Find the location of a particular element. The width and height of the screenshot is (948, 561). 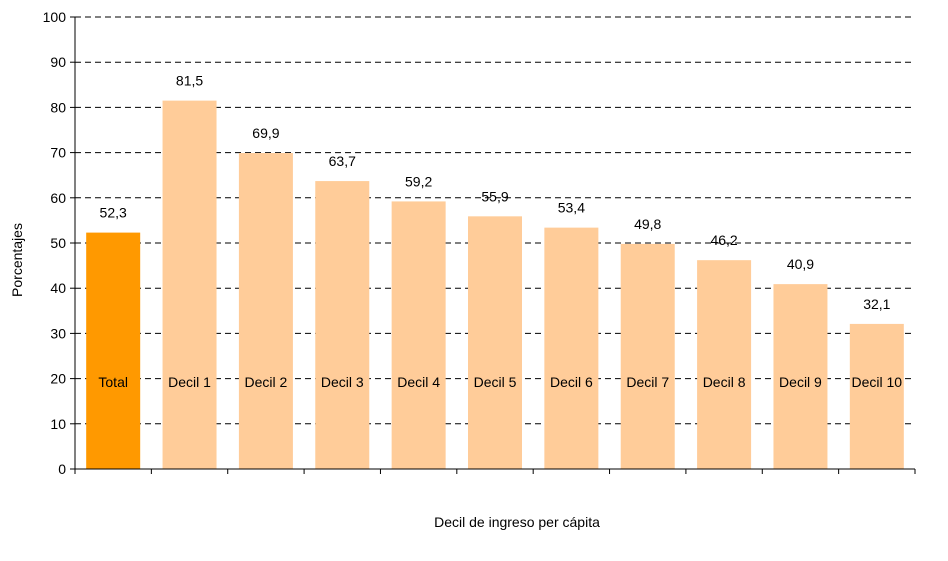

y-tick-label: 60 is located at coordinates (58, 198).